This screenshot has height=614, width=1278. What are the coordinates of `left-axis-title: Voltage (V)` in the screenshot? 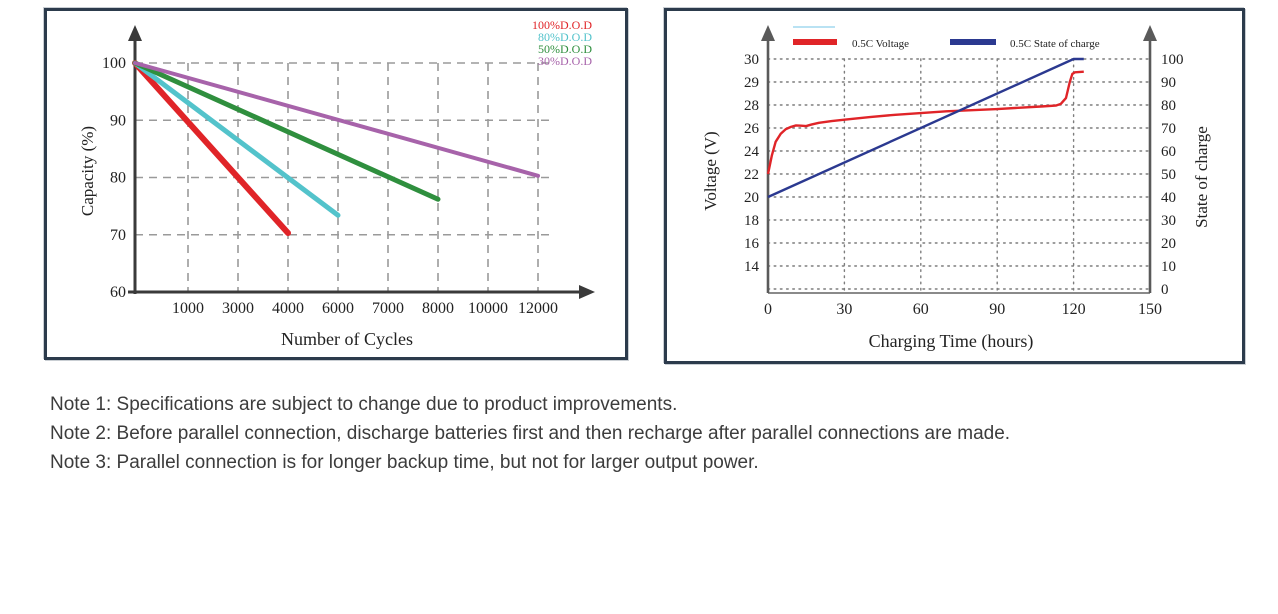 It's located at (710, 170).